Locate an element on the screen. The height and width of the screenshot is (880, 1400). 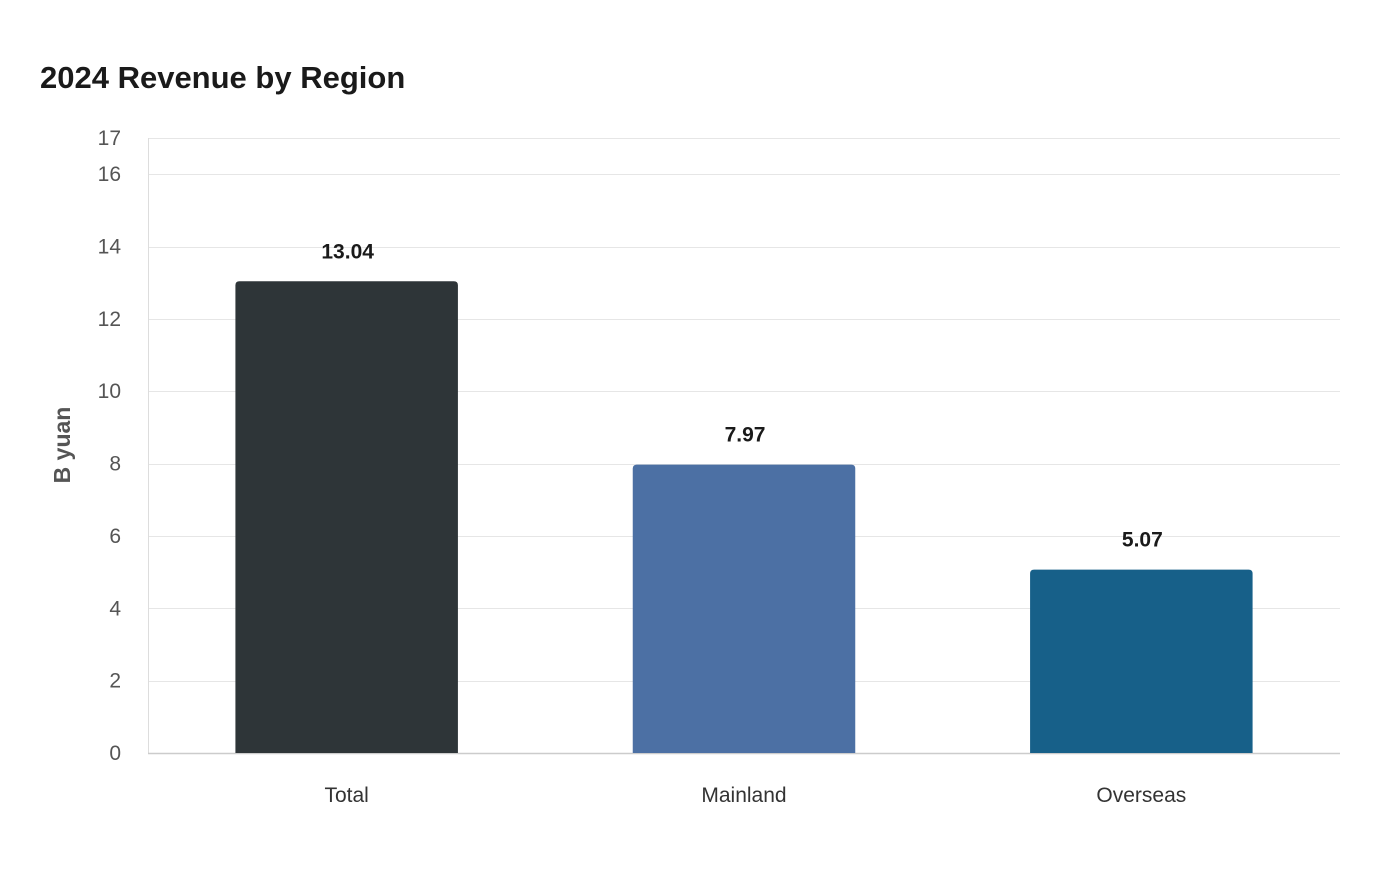
y-tick-labels: 0 2 4 6 8 10 12 14 16 17 is located at coordinates (110, 446).